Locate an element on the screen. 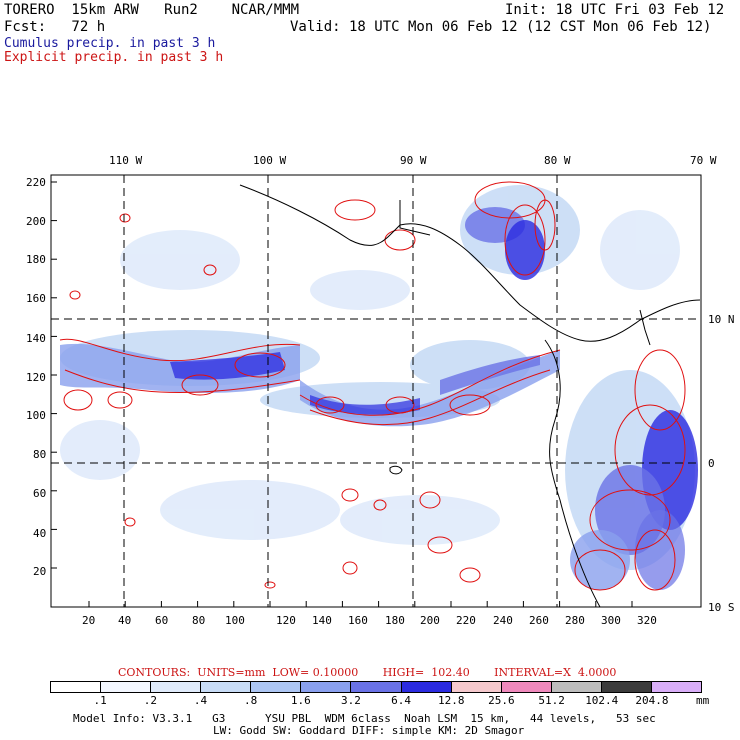  init-time: Init: 18 UTC Fri 03 Feb 12 is located at coordinates (615, 10).